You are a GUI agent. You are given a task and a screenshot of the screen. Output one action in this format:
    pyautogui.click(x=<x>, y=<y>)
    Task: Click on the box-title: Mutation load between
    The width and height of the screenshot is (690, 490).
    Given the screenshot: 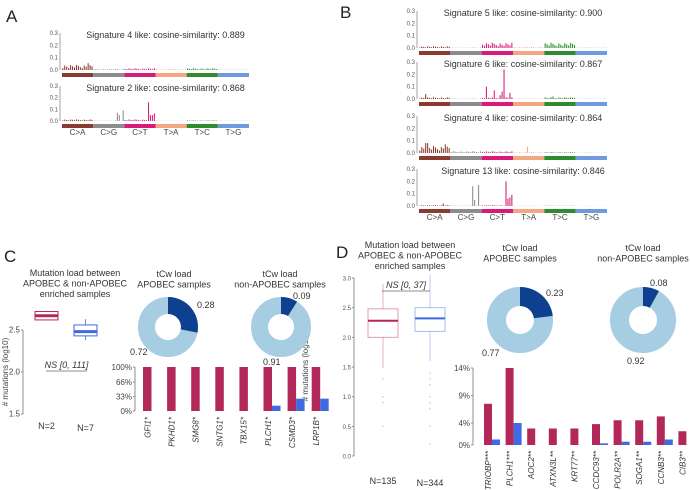 What is the action you would take?
    pyautogui.click(x=410, y=245)
    